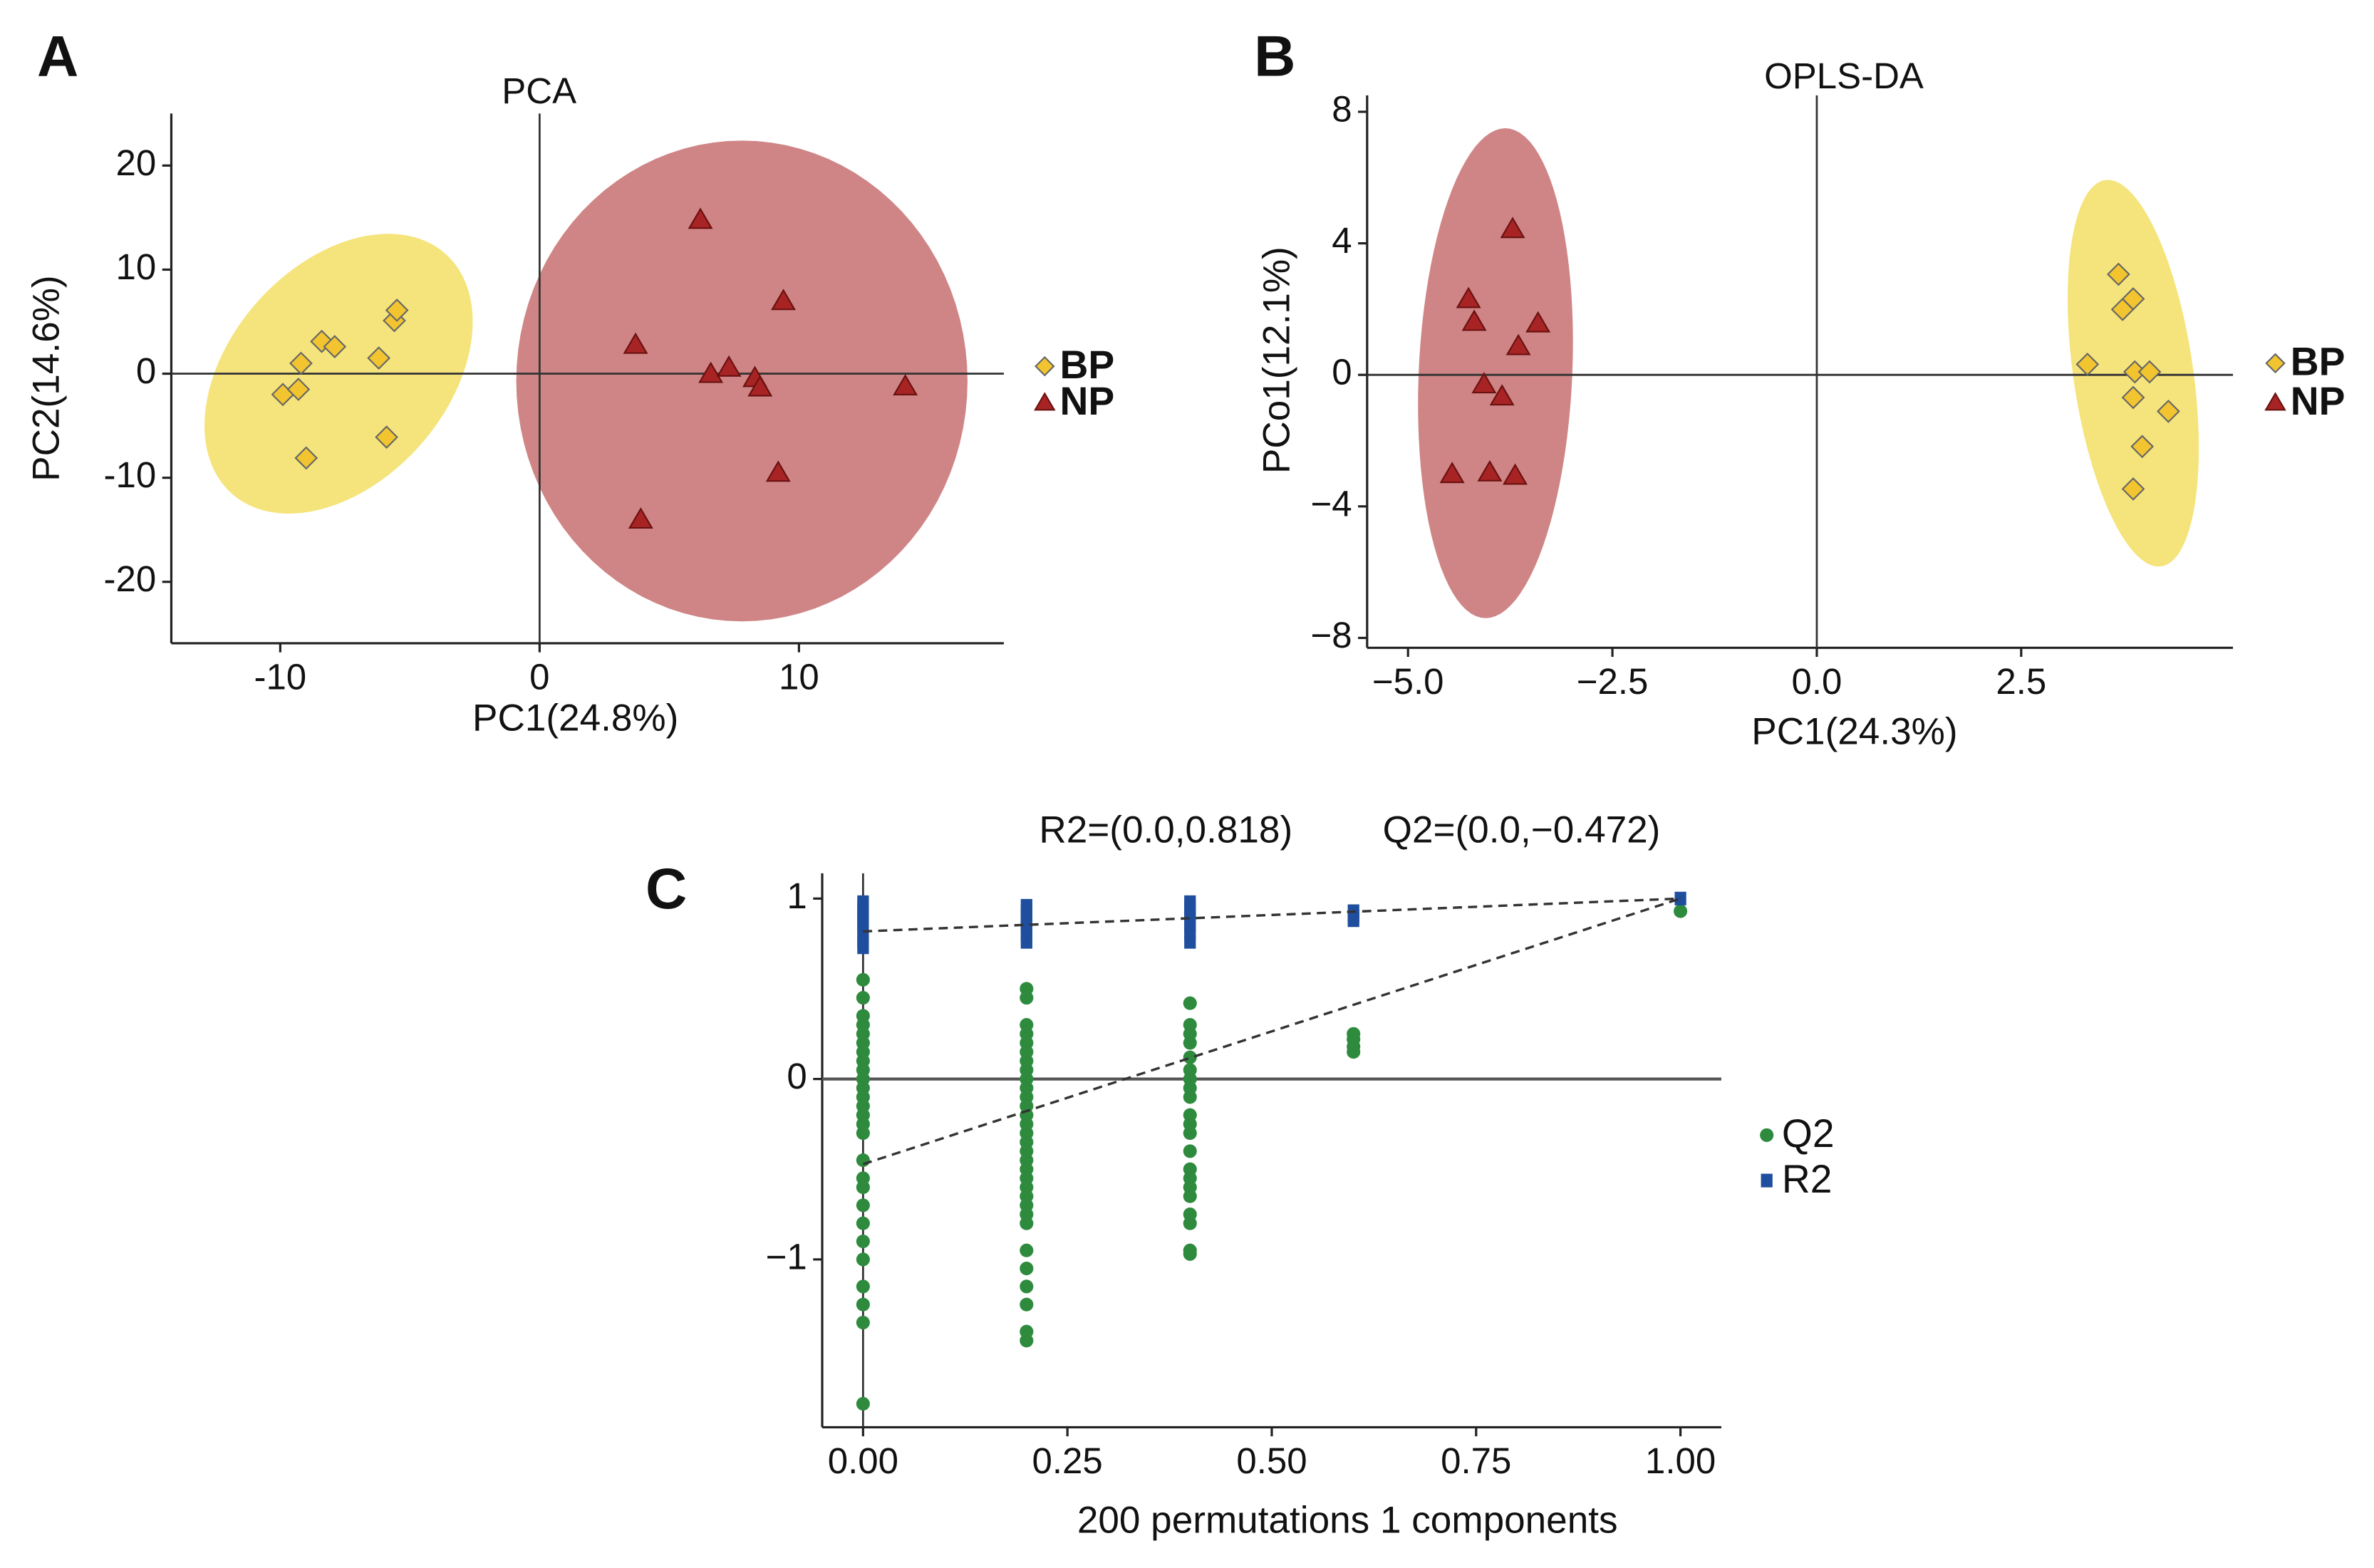 This screenshot has height=1568, width=2374. I want to click on y-tick-label: 20, so click(136, 162).